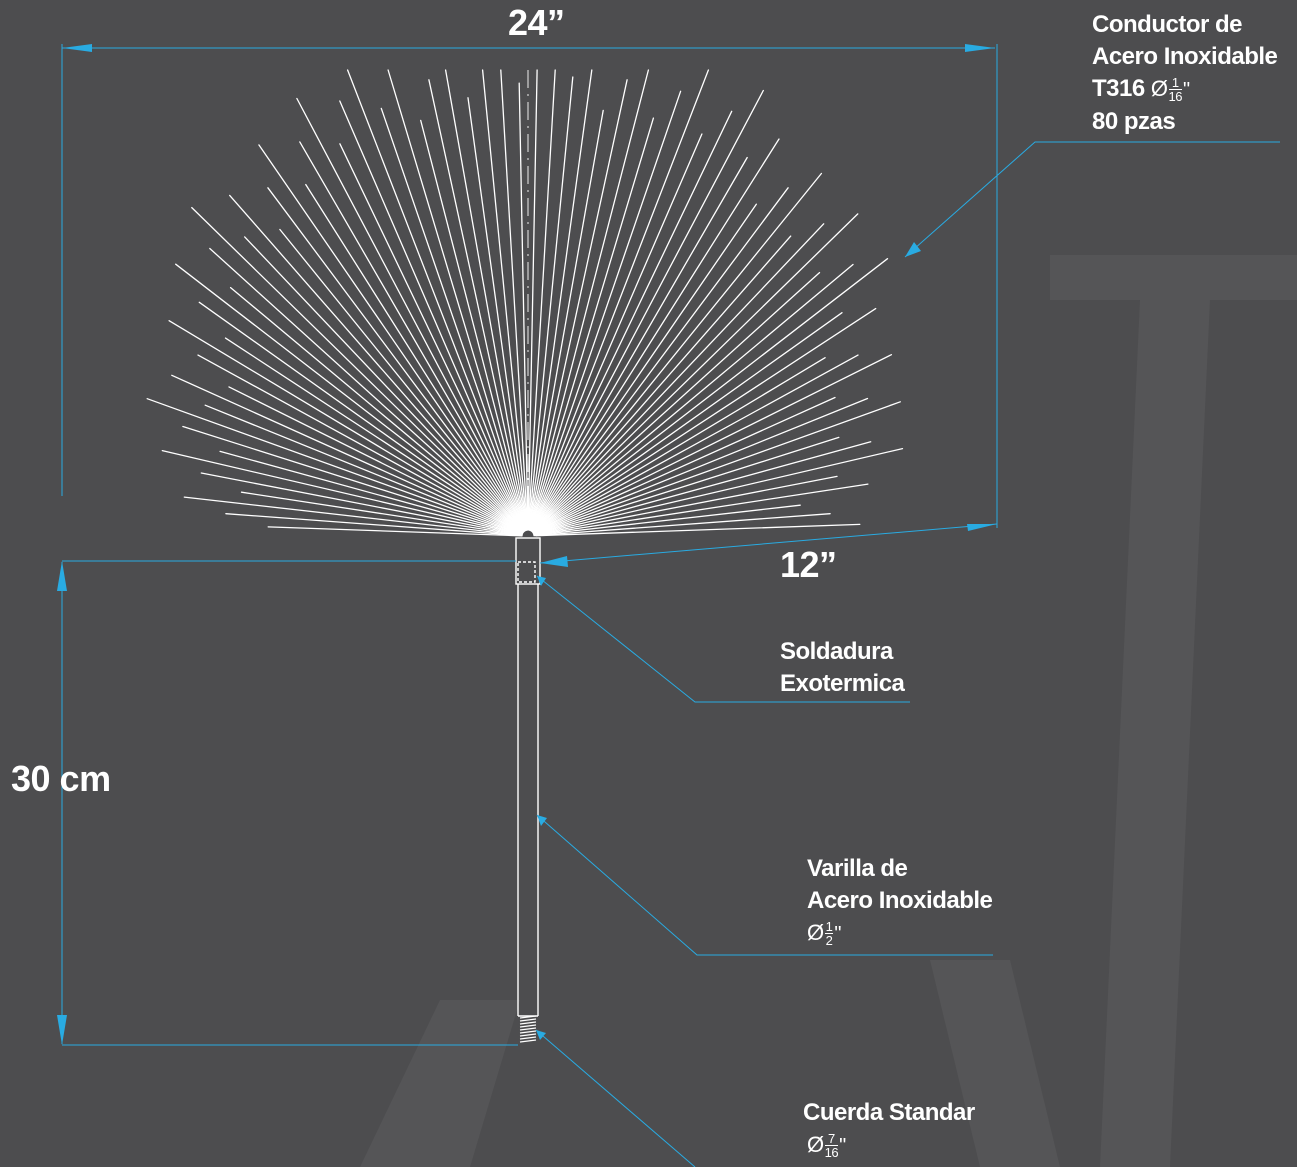  I want to click on conductor-fraction: 1 16, so click(1175, 90).